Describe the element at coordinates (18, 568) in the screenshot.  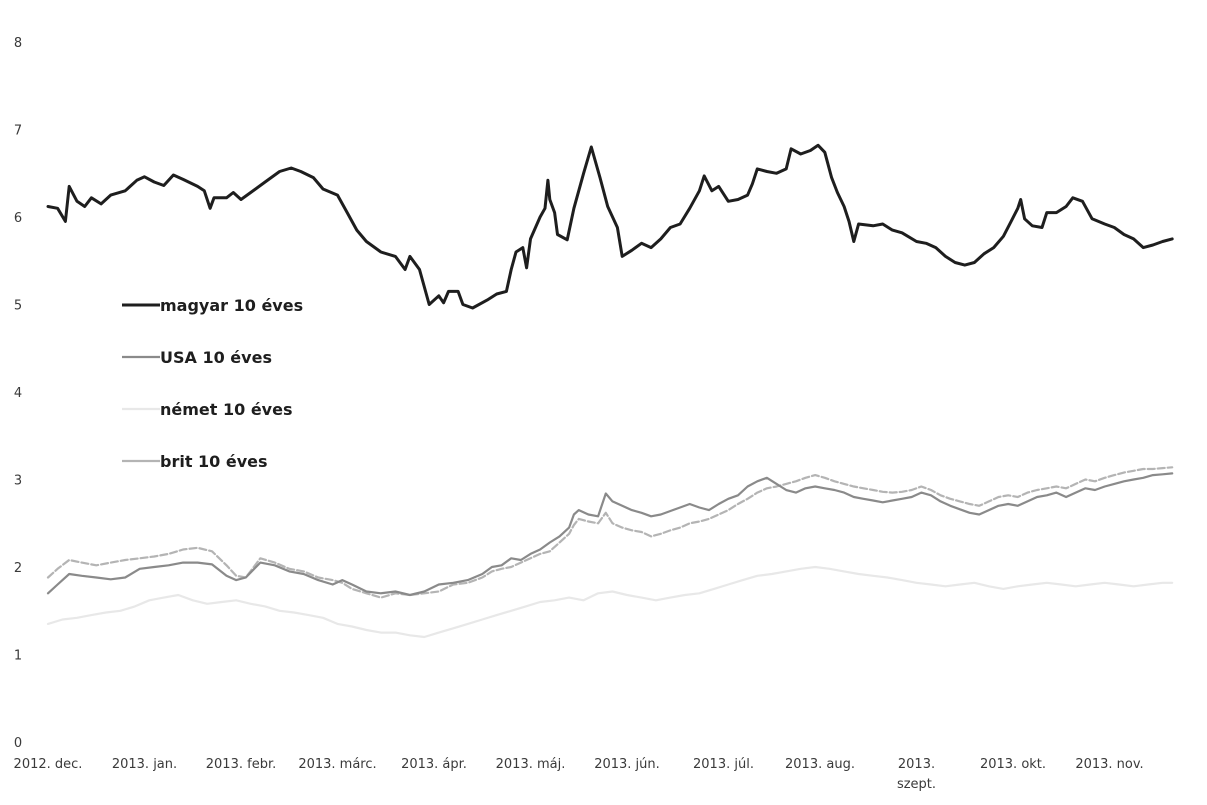
I see `y-tick-label: 2` at that location.